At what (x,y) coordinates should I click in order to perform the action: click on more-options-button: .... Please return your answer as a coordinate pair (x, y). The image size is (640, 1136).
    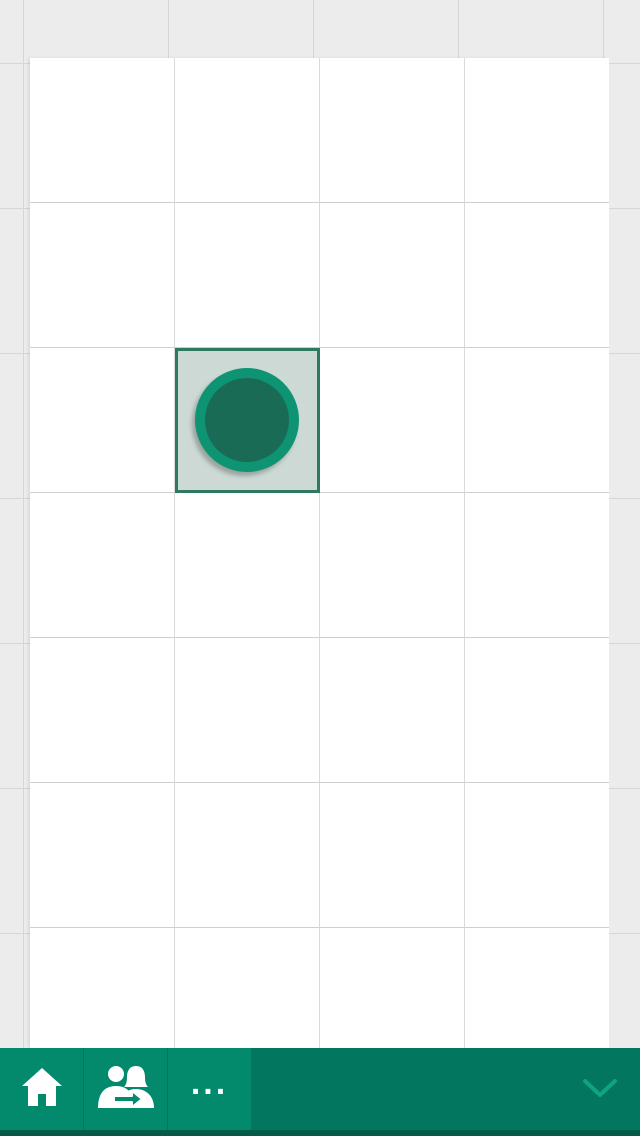
    Looking at the image, I should click on (209, 1089).